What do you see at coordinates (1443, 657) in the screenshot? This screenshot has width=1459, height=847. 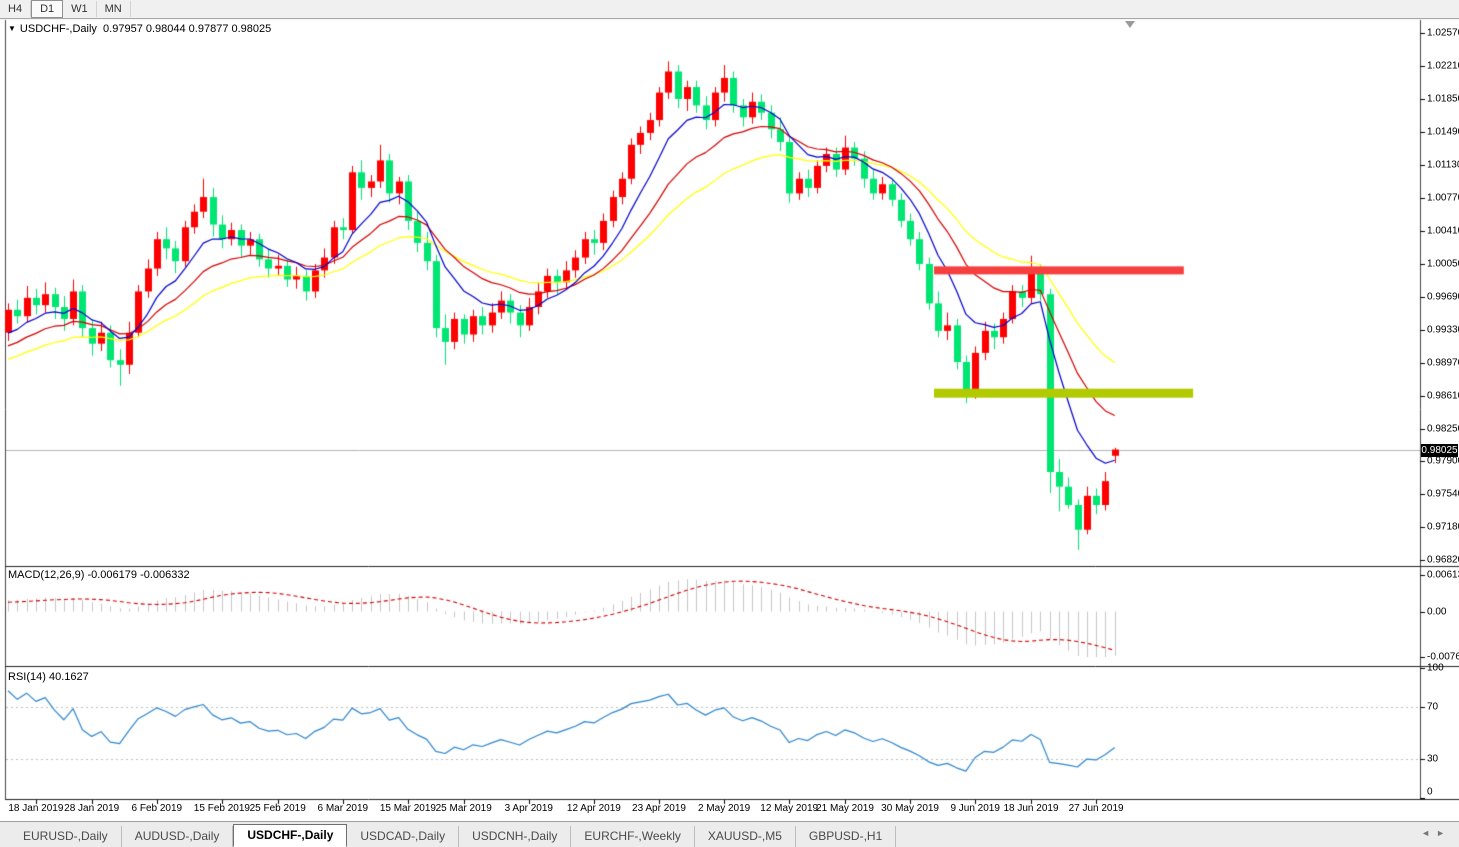 I see `macd-axis-label: -0.007612` at bounding box center [1443, 657].